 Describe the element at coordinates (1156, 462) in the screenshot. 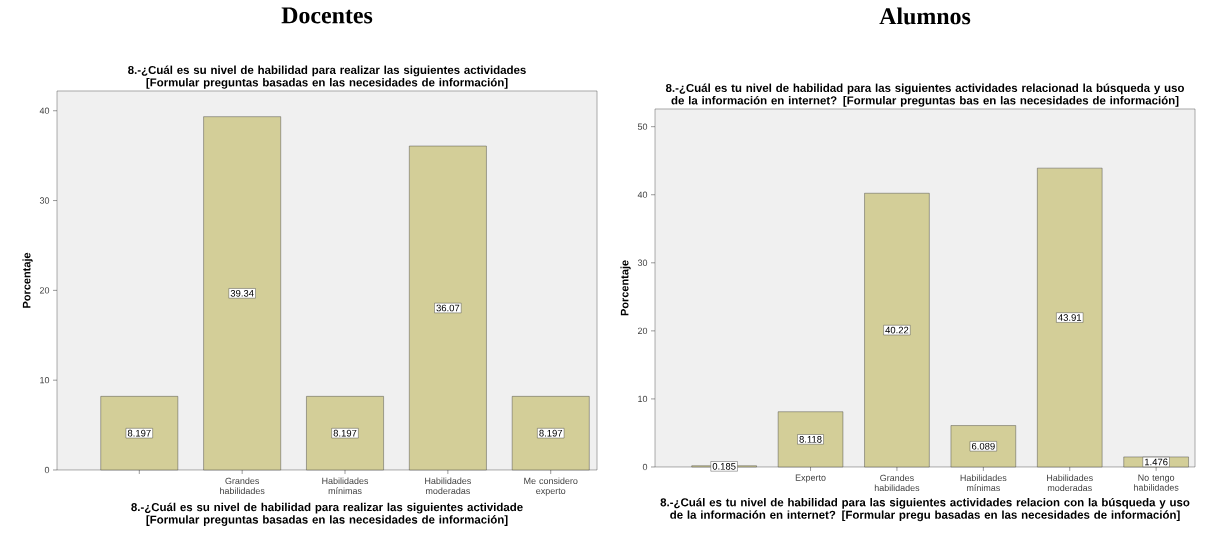

I see `data-label: 1.476` at that location.